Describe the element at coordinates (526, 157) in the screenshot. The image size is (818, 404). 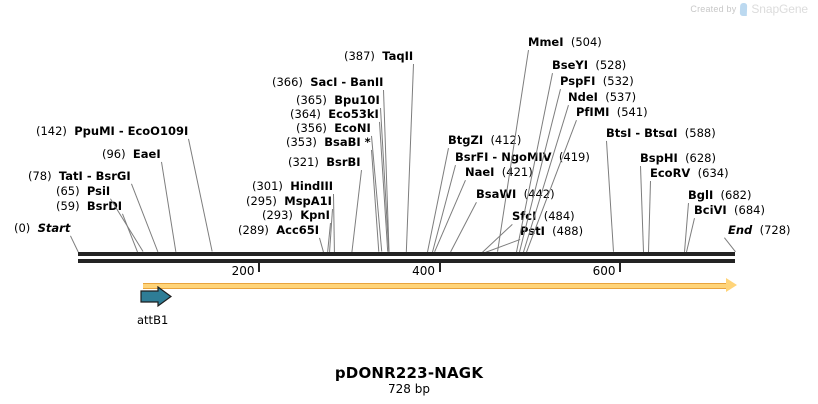
I see `enzyme-name: NgoMIV` at that location.